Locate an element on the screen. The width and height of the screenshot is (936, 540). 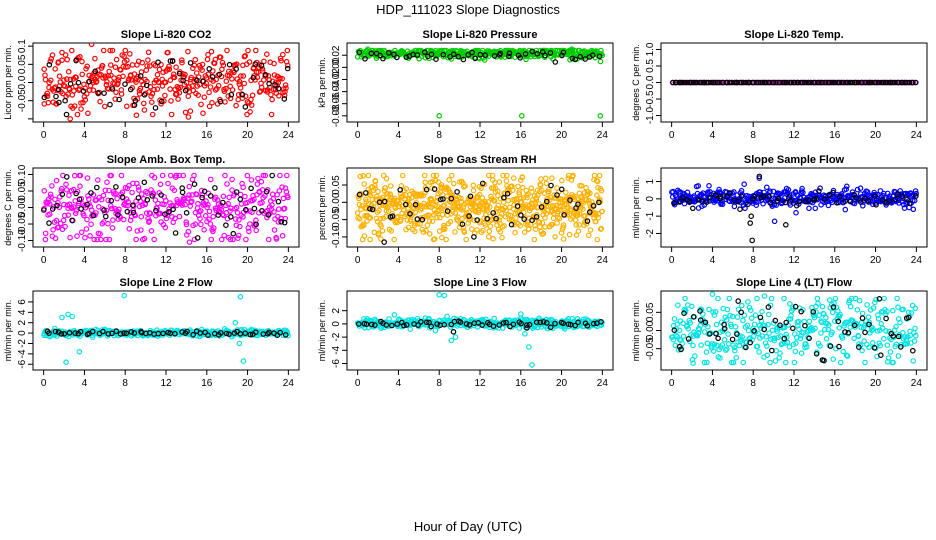
y-tick-label: 0.05 is located at coordinates (22, 191).